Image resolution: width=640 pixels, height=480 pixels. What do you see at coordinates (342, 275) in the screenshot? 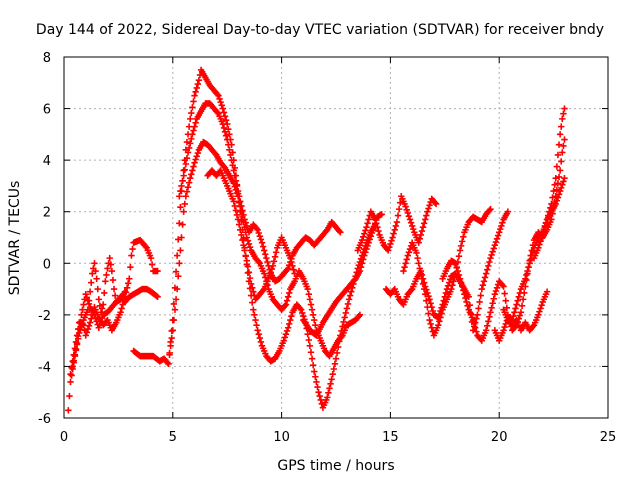
I see `sat-trace-h` at bounding box center [342, 275].